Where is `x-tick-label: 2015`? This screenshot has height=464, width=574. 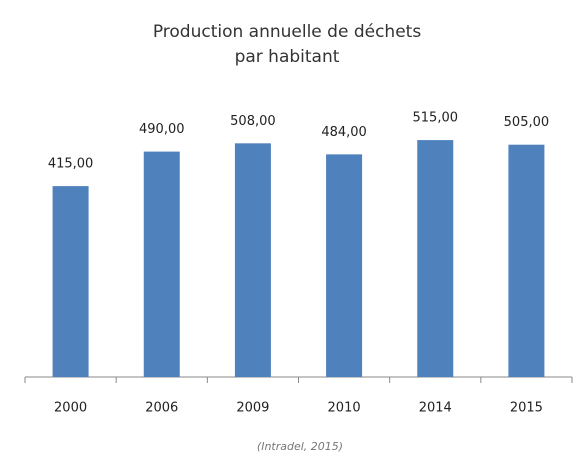
x-tick-label: 2015 is located at coordinates (526, 408).